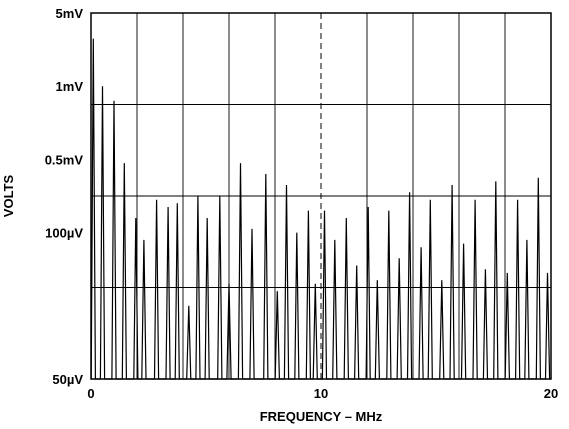  What do you see at coordinates (64, 159) in the screenshot?
I see `y-tick-label: 0.5mV` at bounding box center [64, 159].